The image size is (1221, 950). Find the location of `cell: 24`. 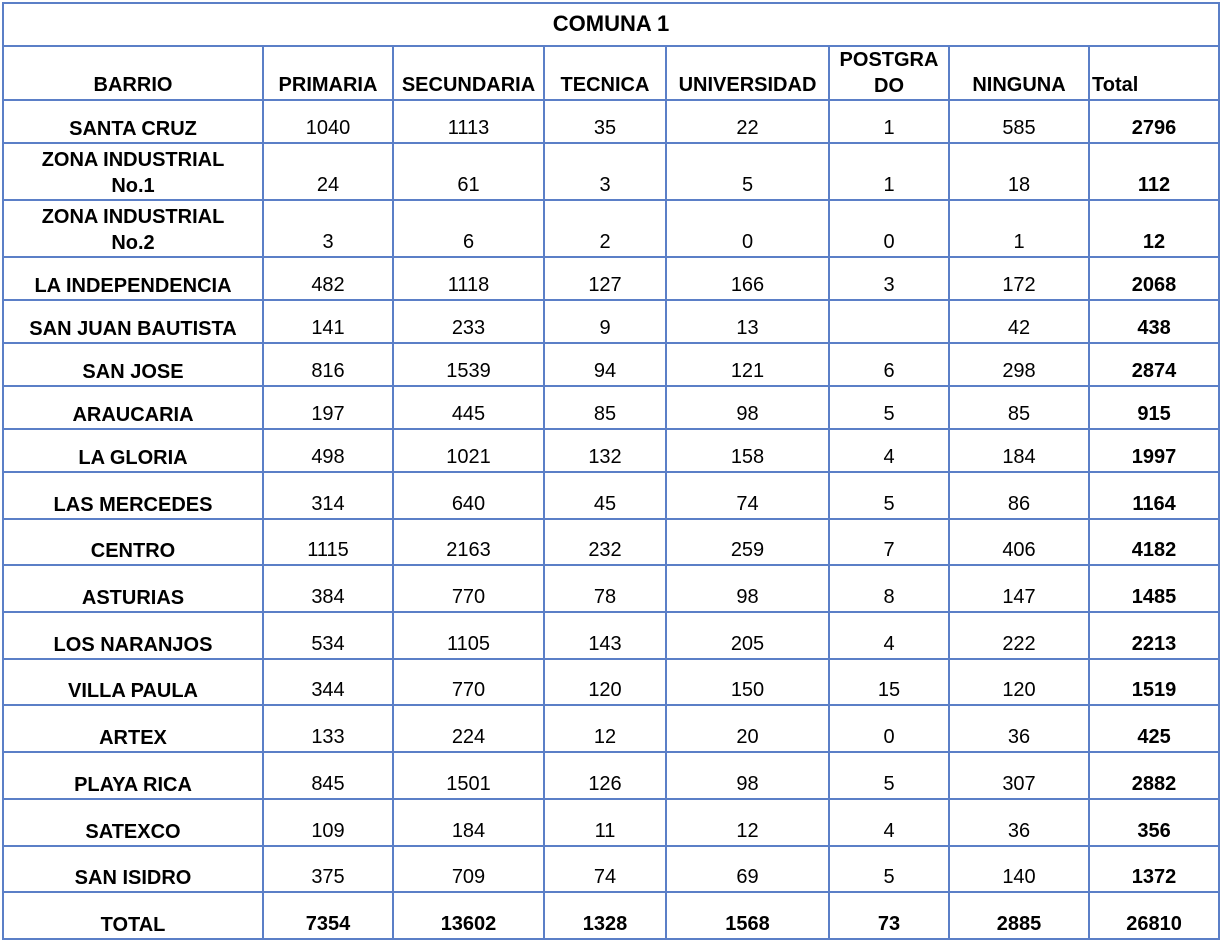

cell: 24 is located at coordinates (328, 171).